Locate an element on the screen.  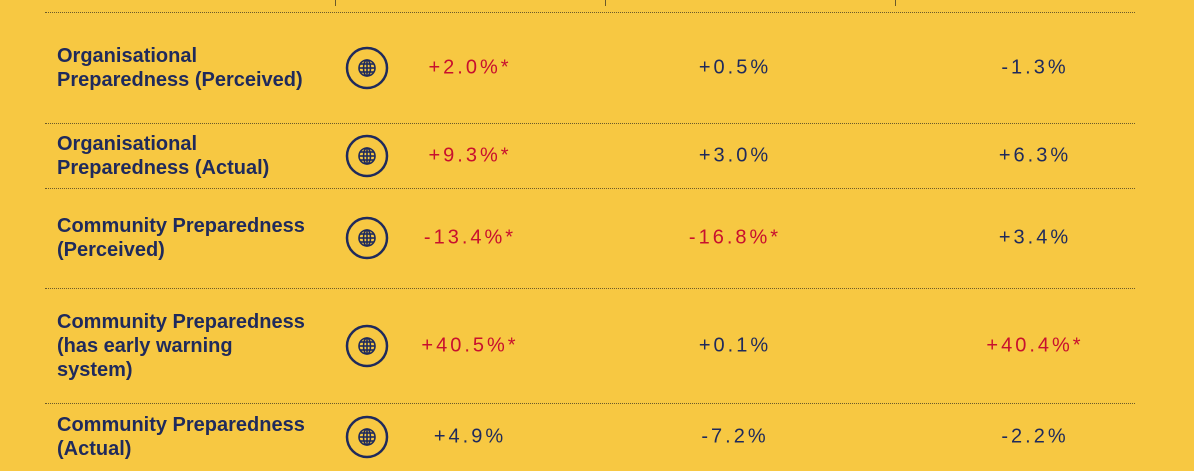
value-cell: +6.3% is located at coordinates (1035, 155).